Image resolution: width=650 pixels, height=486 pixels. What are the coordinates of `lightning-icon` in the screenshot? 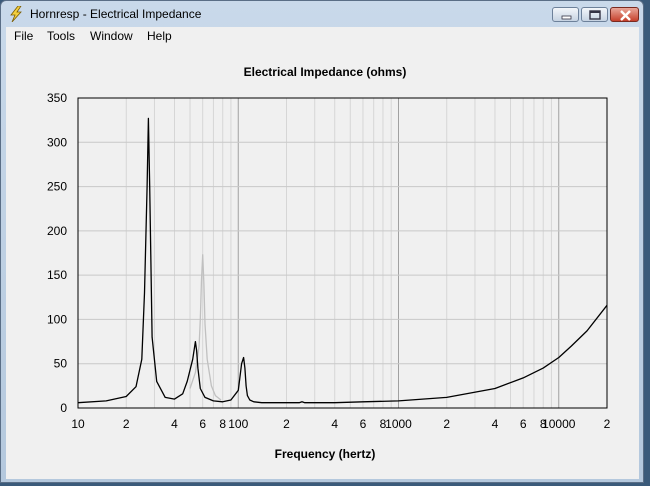 It's located at (16, 14).